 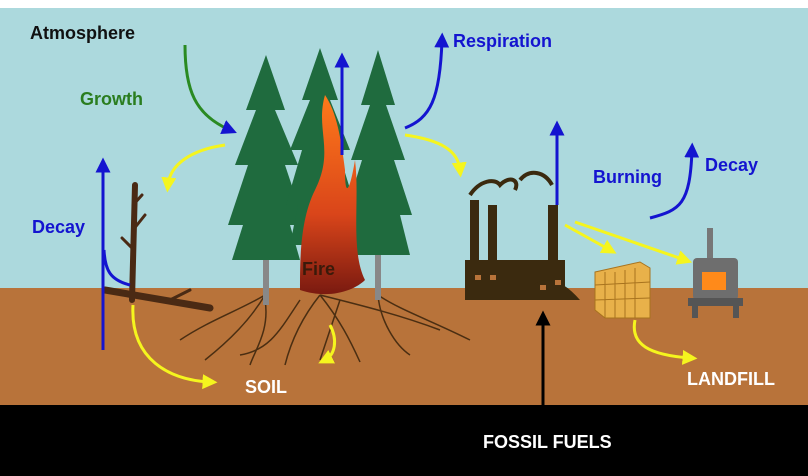 I want to click on lumber-stack, so click(x=622, y=290).